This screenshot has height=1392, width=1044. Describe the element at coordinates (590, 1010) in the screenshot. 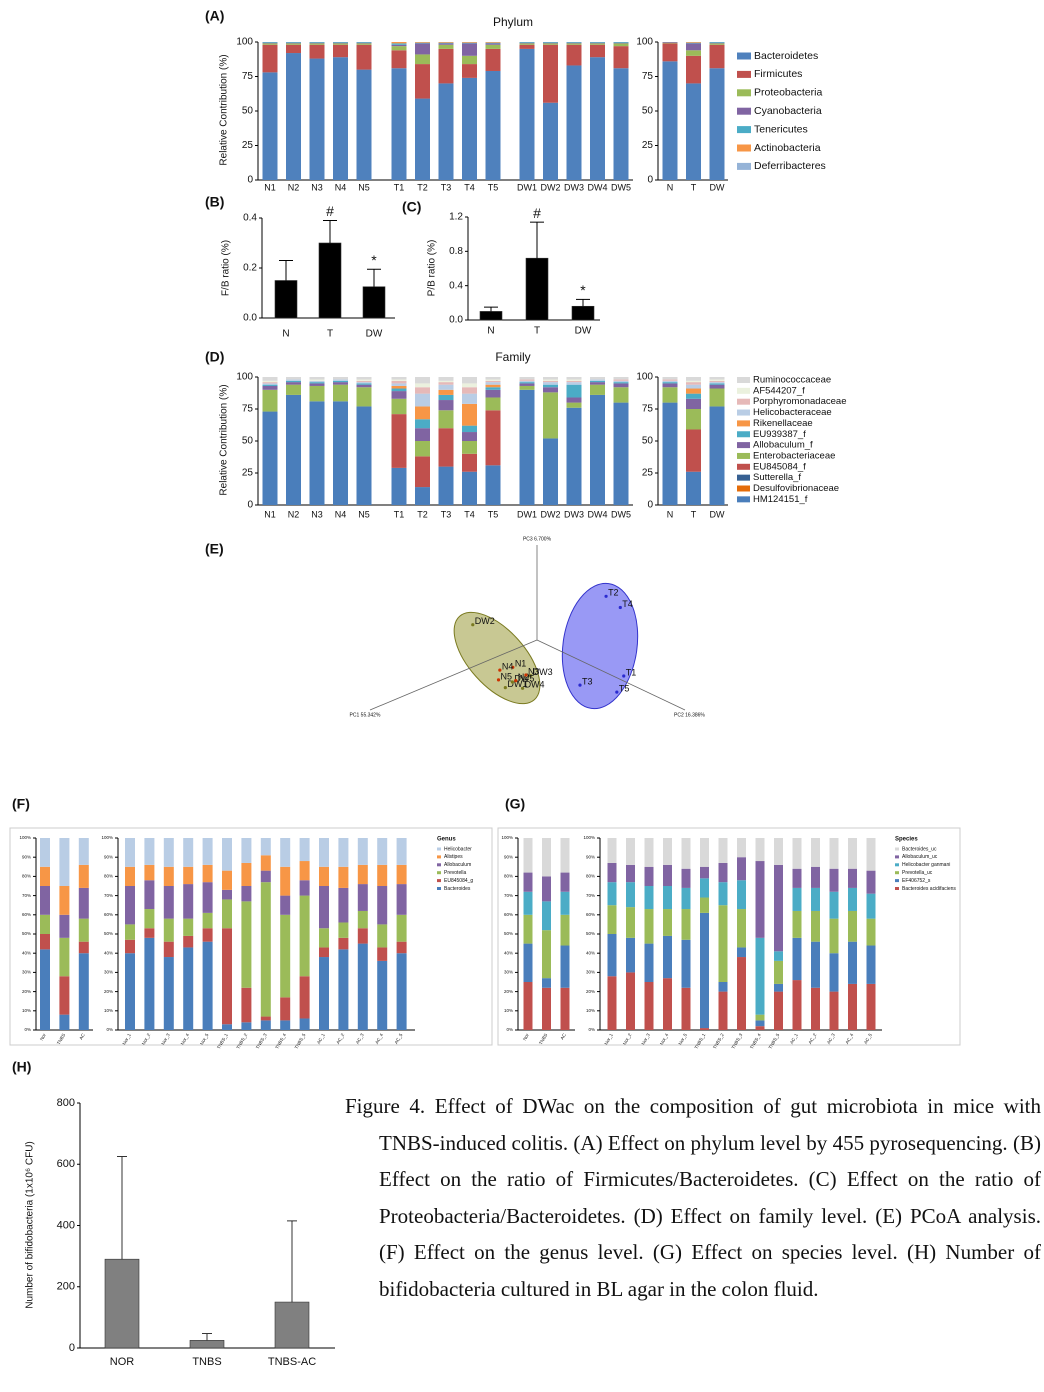

I see `y-tick-label: 10%` at that location.